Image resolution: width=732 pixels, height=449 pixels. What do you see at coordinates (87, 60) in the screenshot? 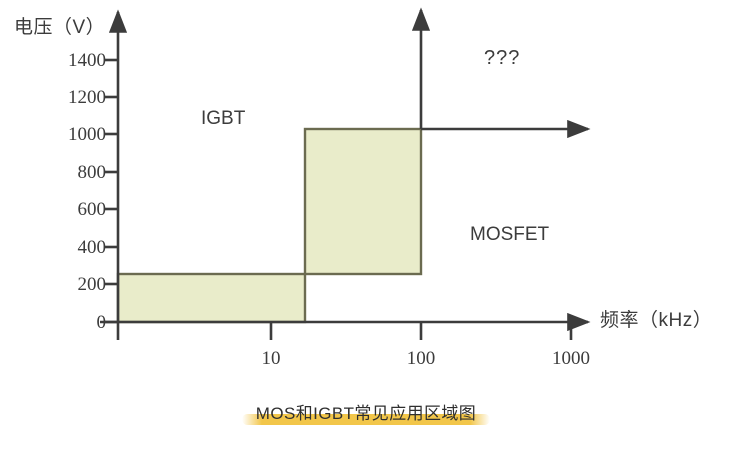
I see `y-tick-label: 1400` at bounding box center [87, 60].